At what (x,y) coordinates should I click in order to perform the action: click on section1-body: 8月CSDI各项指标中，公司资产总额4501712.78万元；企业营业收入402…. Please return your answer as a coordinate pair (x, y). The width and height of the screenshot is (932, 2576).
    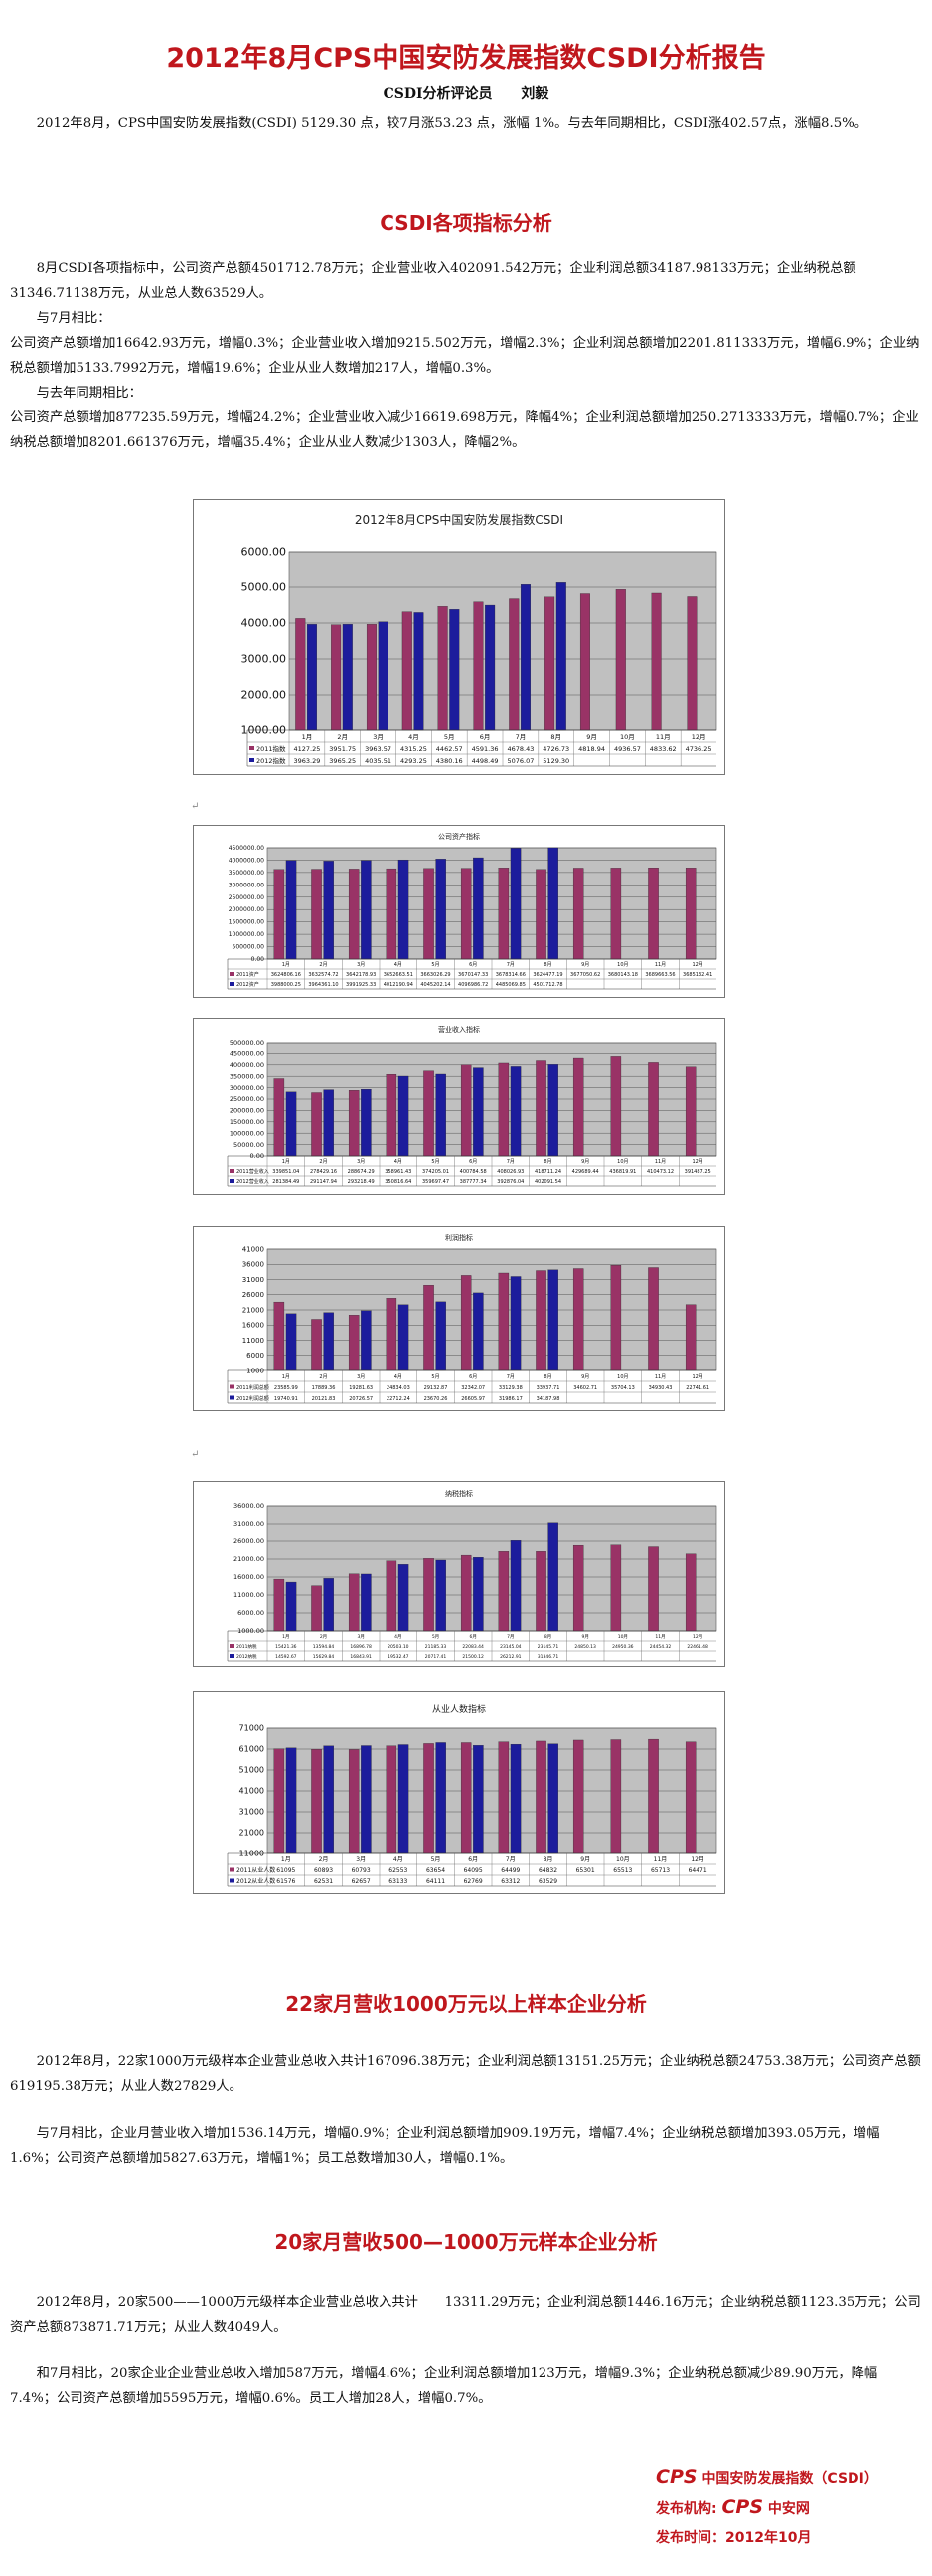
    Looking at the image, I should click on (467, 355).